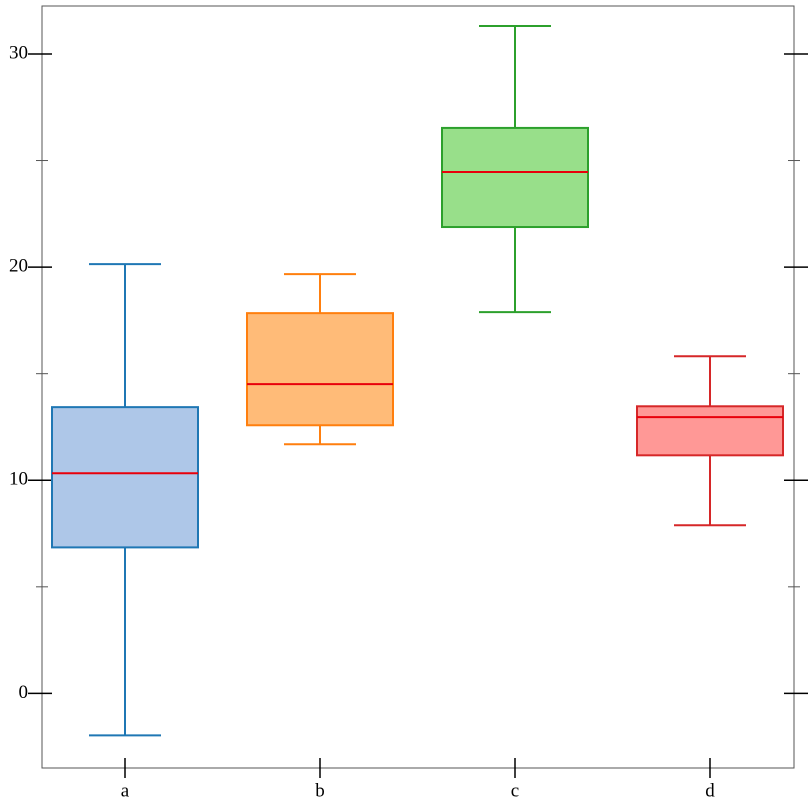  Describe the element at coordinates (18, 265) in the screenshot. I see `y-tick-label: 20` at that location.